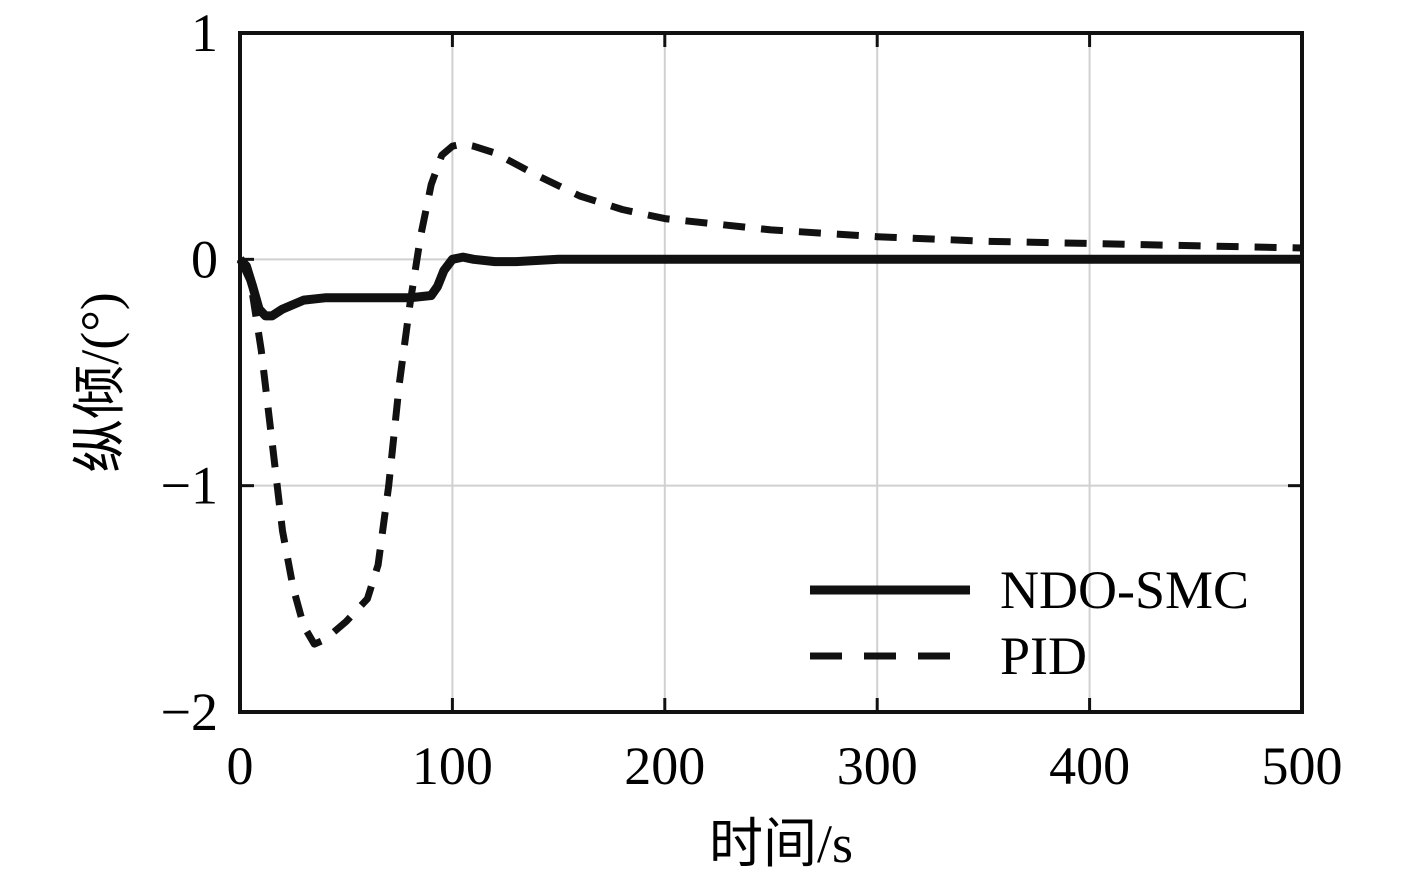 The width and height of the screenshot is (1417, 883). I want to click on x-tick-label: 0, so click(240, 766).